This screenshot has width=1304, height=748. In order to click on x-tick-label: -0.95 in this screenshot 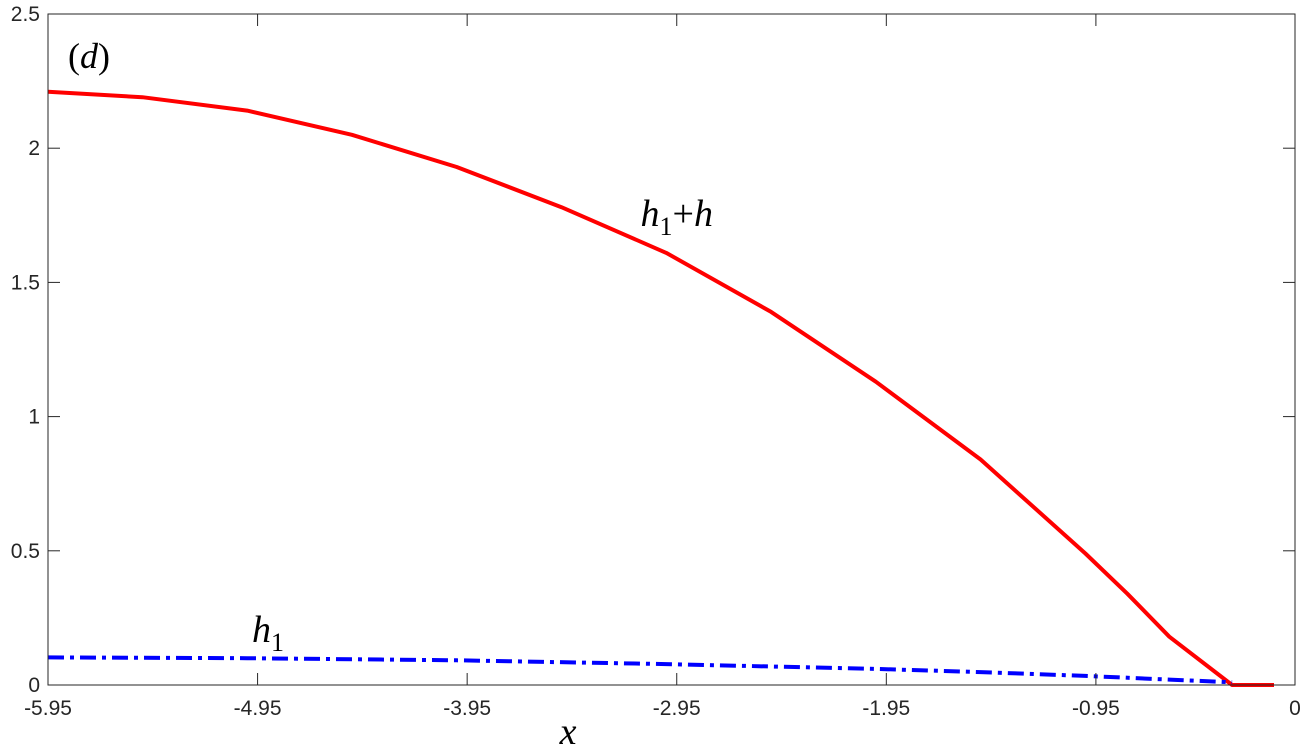, I will do `click(1096, 708)`.